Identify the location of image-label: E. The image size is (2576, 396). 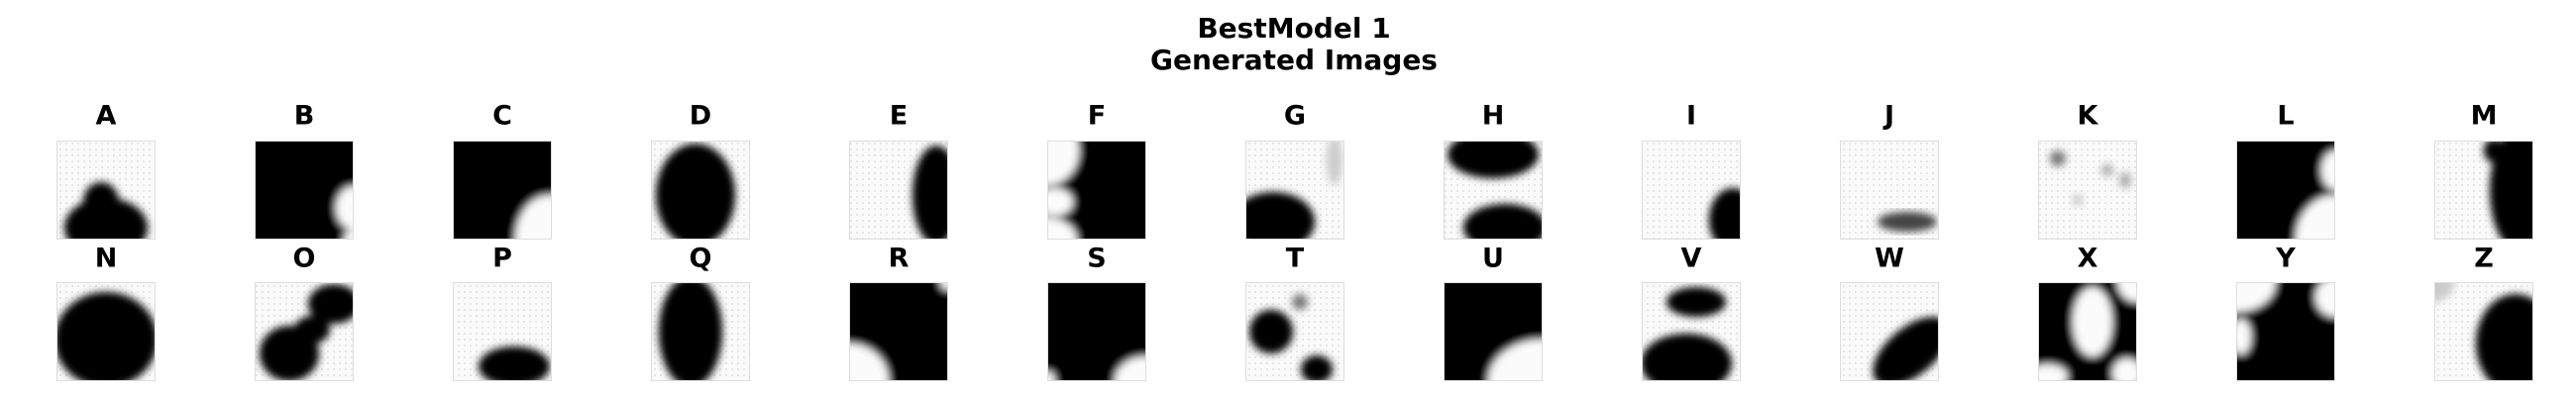
(899, 116).